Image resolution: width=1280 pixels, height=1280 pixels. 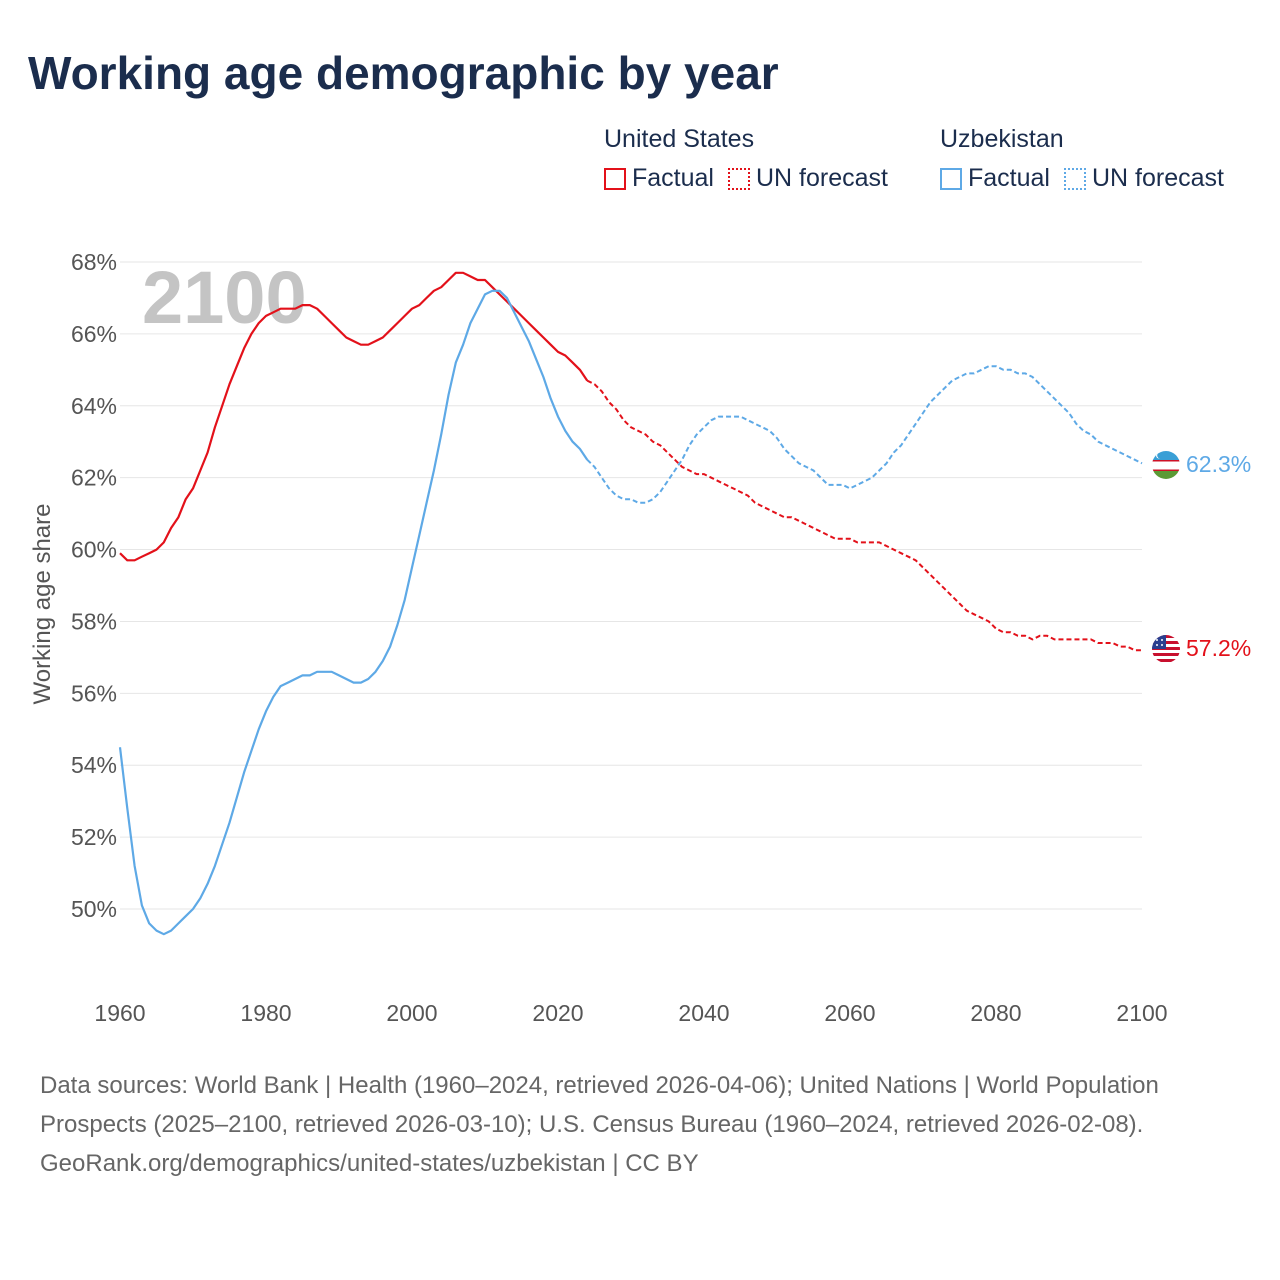 What do you see at coordinates (119, 1013) in the screenshot?
I see `x-tick-label: 1960` at bounding box center [119, 1013].